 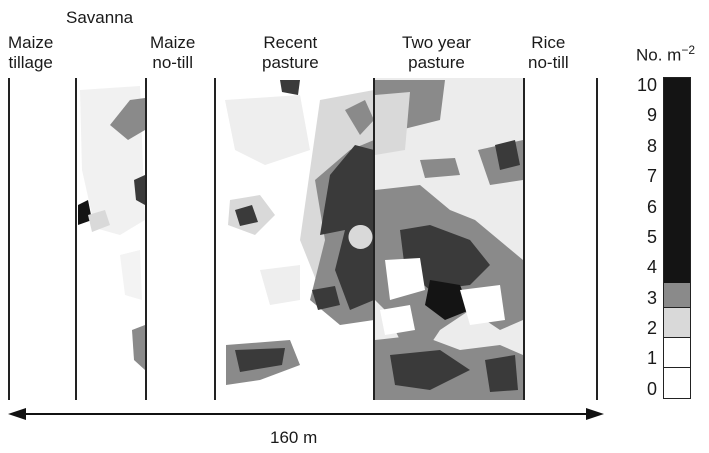 I want to click on distance-arrow, so click(x=306, y=414).